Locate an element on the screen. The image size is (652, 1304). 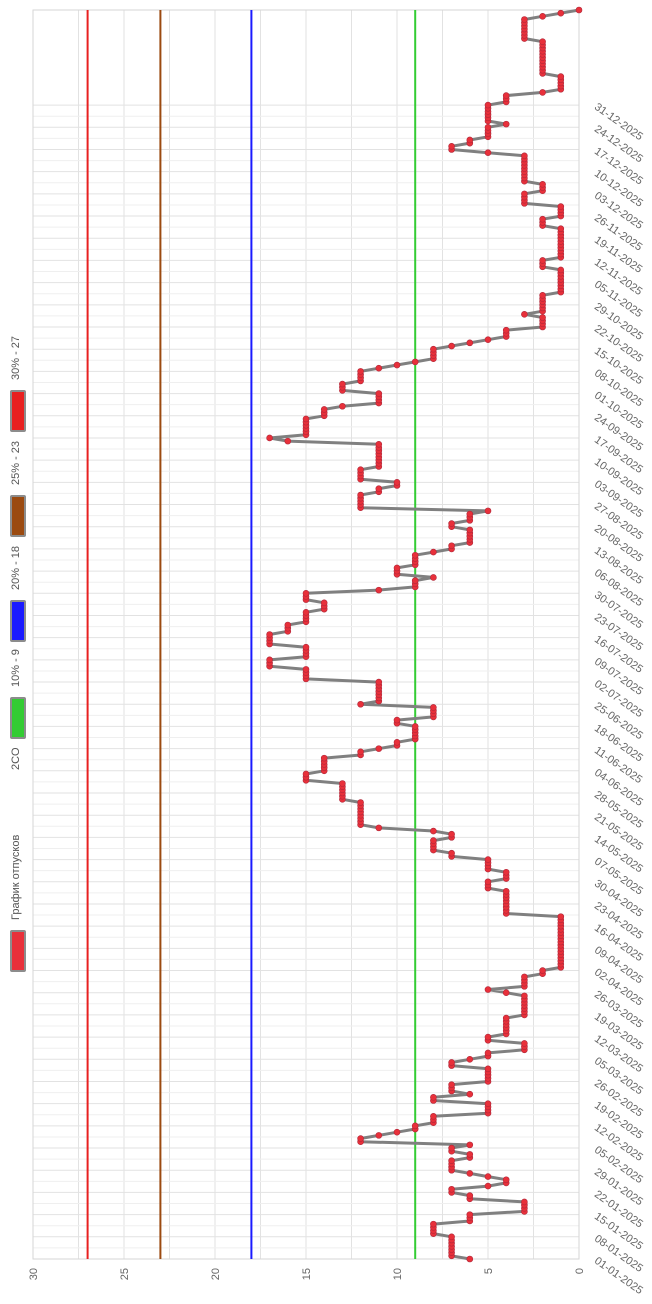
value-tick-label: 30 is located at coordinates (34, 1274).